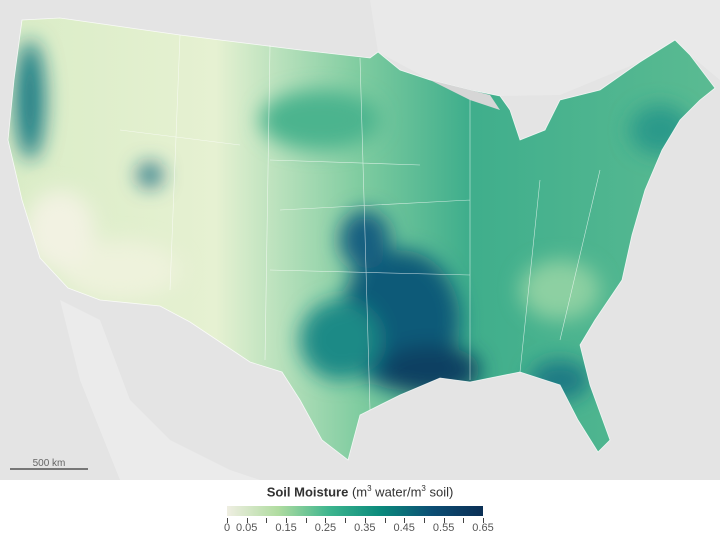  I want to click on legend-tick-label: 0.45, so click(404, 528).